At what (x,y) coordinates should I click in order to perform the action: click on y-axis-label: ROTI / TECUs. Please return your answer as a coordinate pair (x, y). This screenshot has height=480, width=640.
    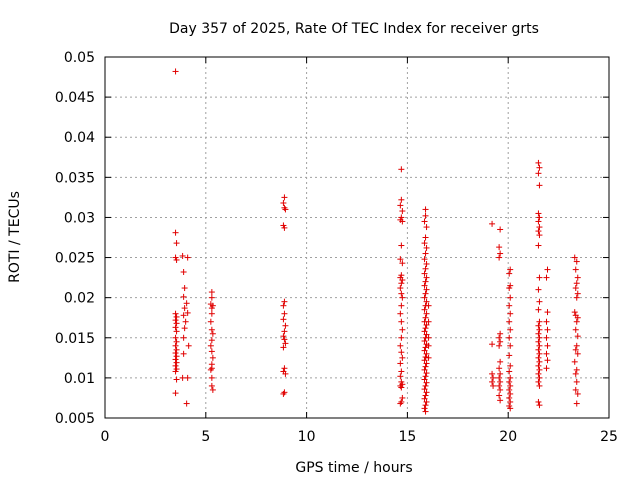
    Looking at the image, I should click on (15, 237).